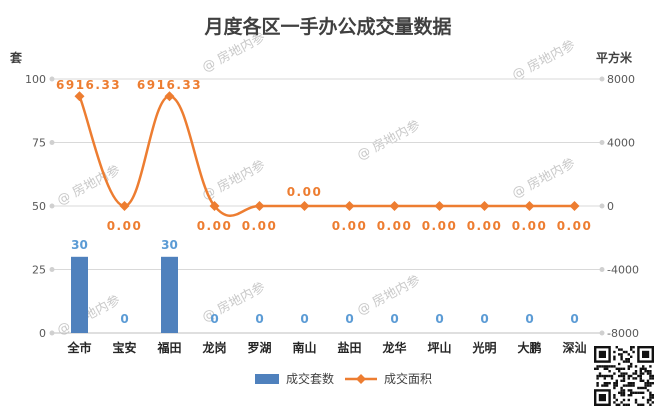 The width and height of the screenshot is (656, 416). I want to click on x-category-label: 全市, so click(78, 347).